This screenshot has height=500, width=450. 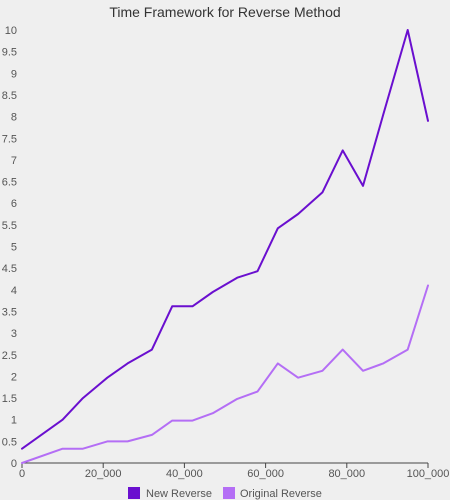 I want to click on legend: New Reverse Original Reverse, so click(x=225, y=493).